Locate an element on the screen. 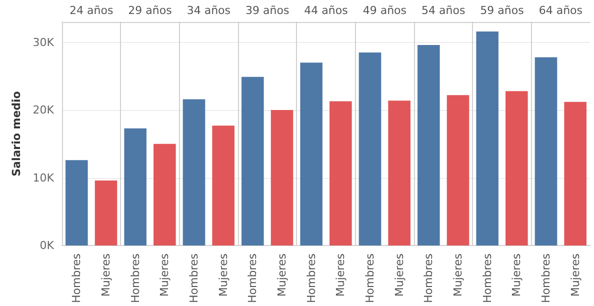 This screenshot has height=306, width=594. y-tick-label: 20K is located at coordinates (43, 110).